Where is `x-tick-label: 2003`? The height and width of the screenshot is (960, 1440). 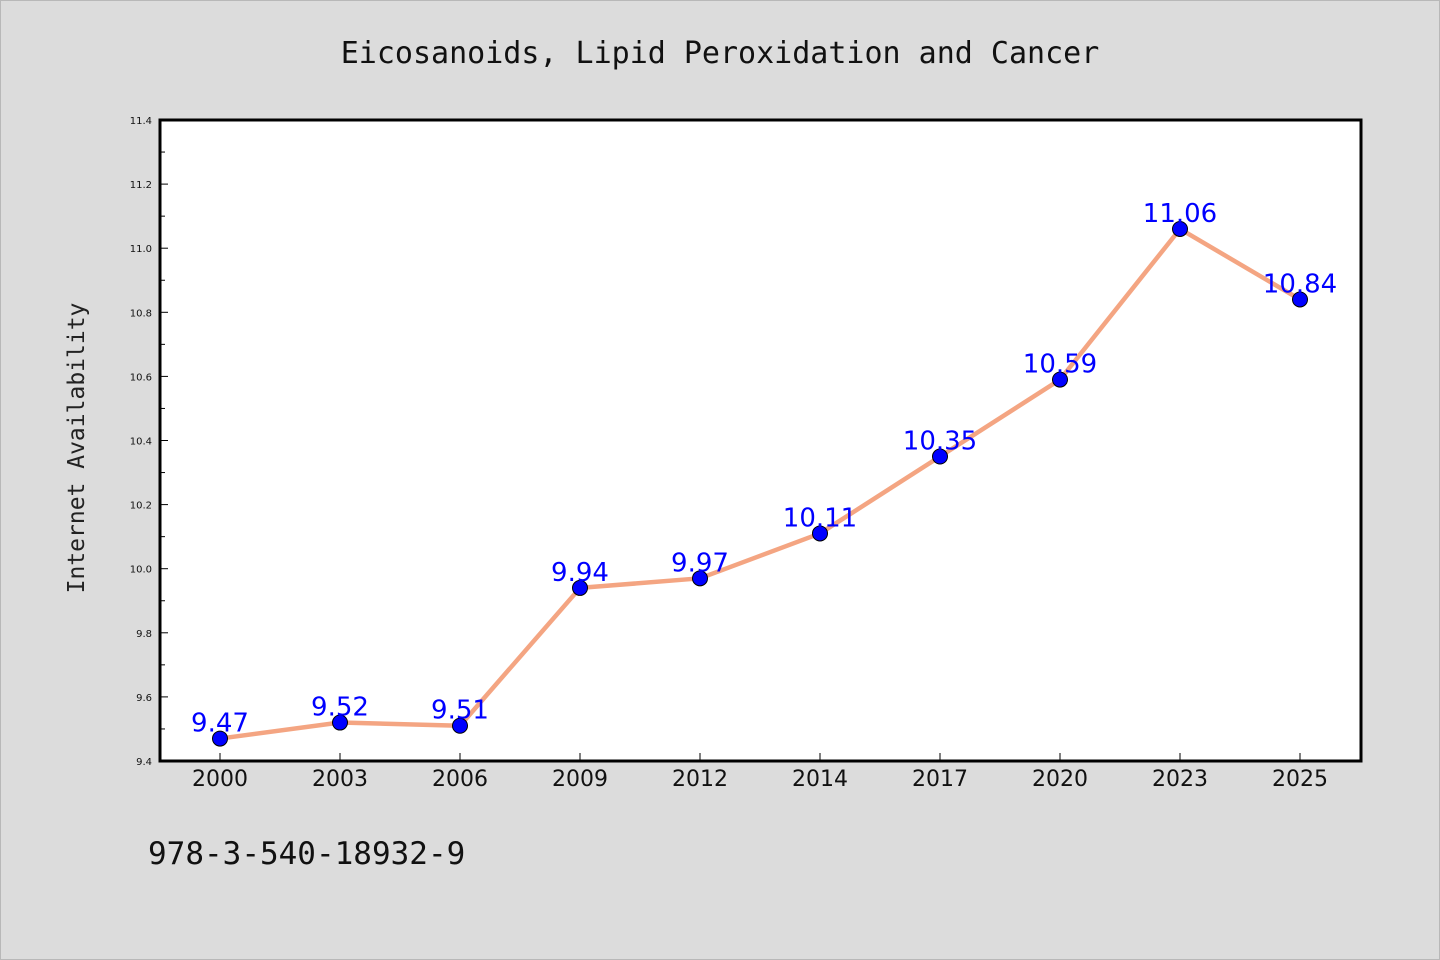
x-tick-label: 2003 is located at coordinates (340, 779).